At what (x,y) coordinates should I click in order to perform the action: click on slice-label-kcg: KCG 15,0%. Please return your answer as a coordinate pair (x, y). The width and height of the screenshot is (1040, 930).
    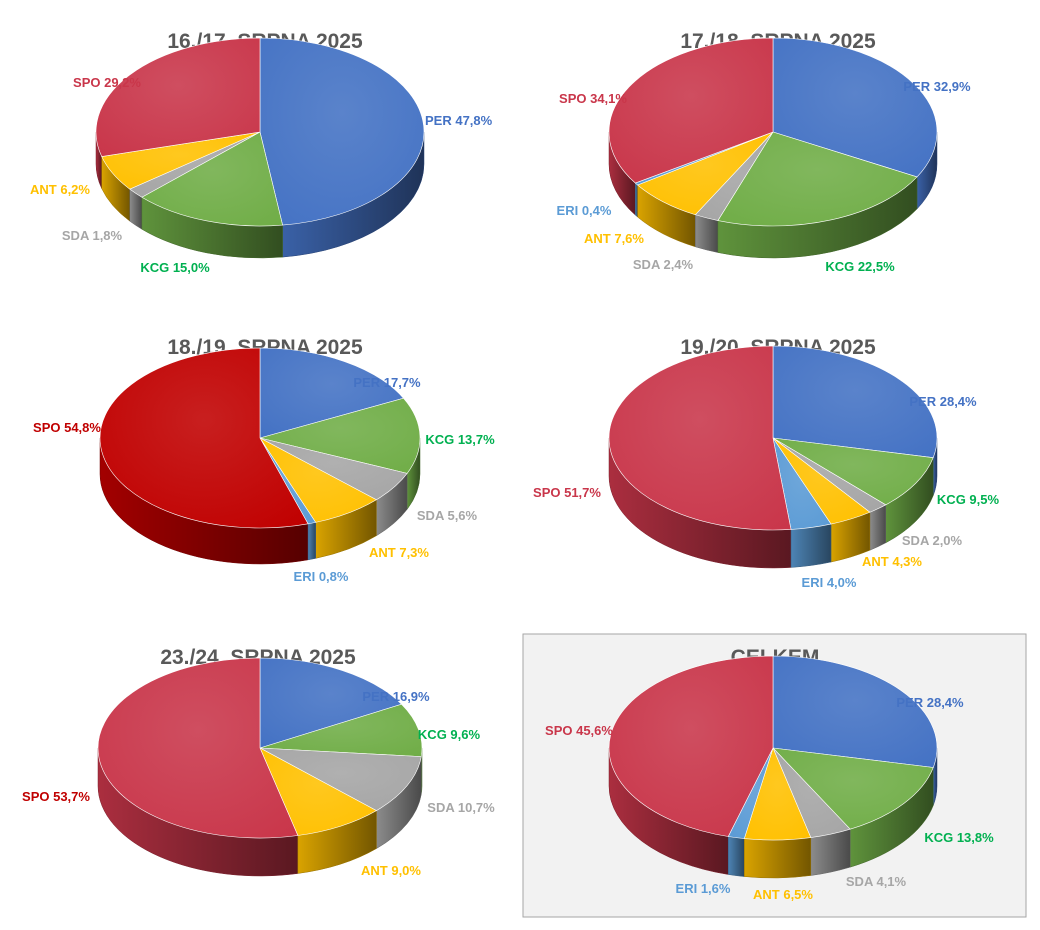
    Looking at the image, I should click on (175, 267).